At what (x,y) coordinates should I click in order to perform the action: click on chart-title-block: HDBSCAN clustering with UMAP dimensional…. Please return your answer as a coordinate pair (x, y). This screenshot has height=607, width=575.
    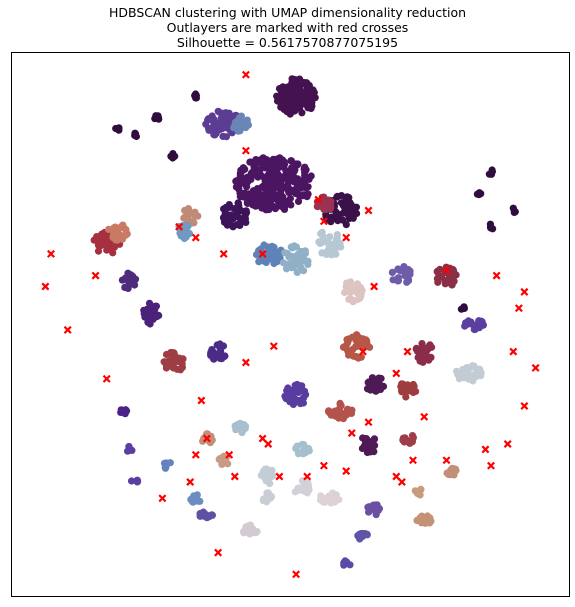
    Looking at the image, I should click on (287, 27).